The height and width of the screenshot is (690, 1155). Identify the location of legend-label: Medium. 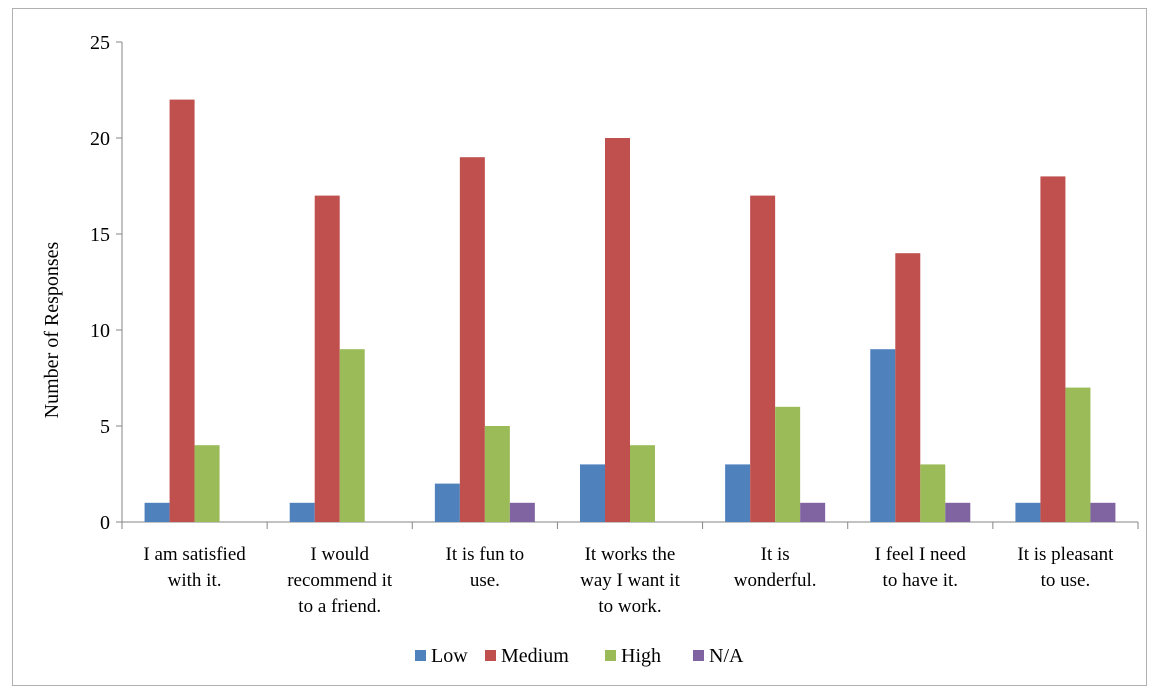
(535, 656).